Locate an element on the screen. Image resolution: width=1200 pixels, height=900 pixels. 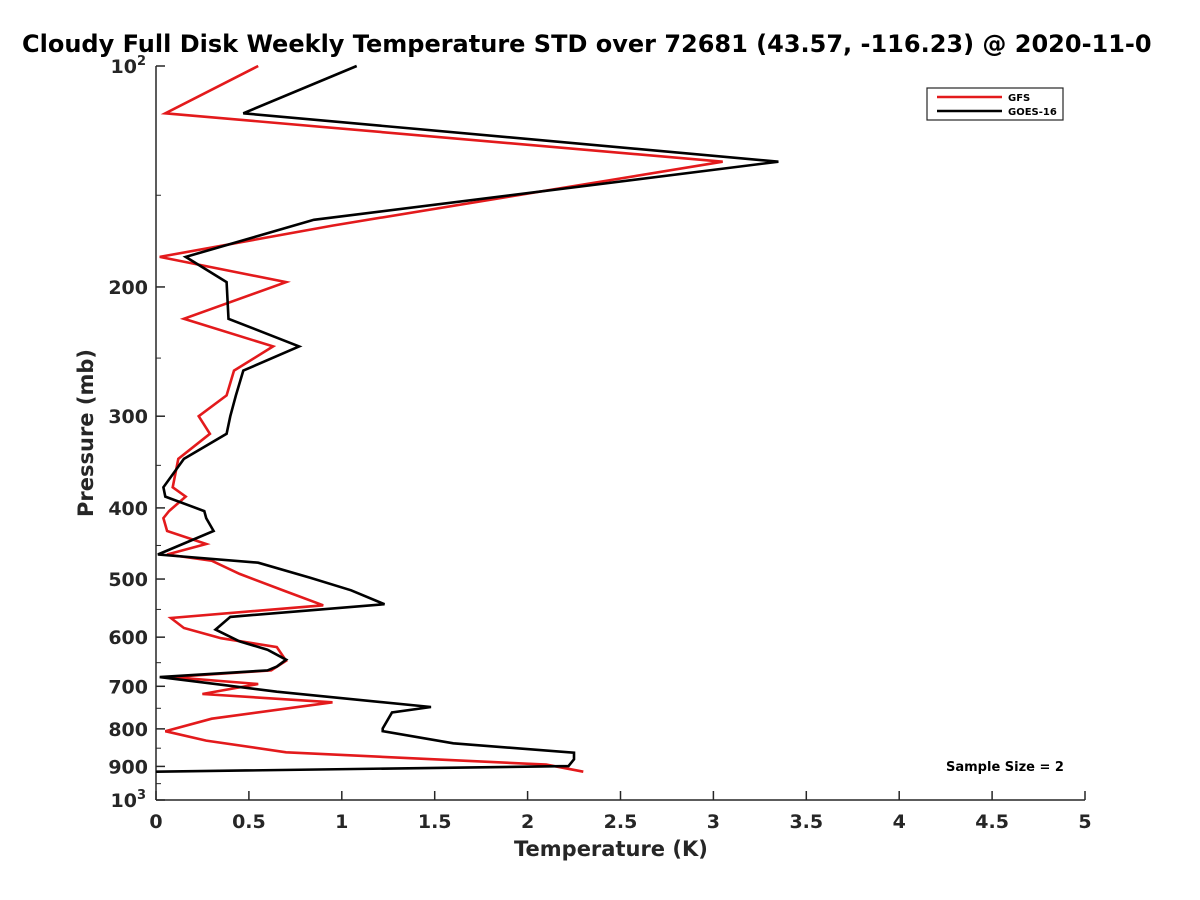
legend-box is located at coordinates (995, 104).